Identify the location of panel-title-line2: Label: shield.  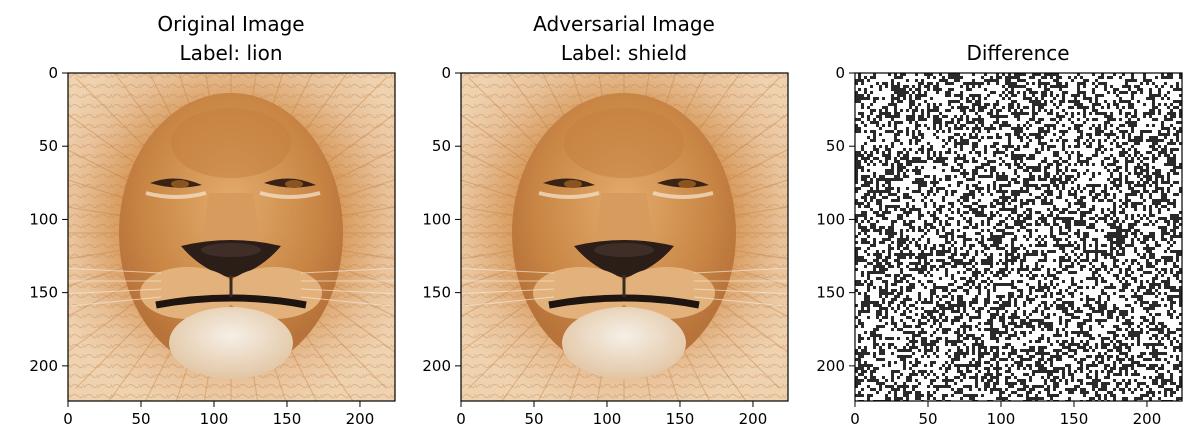
(624, 53).